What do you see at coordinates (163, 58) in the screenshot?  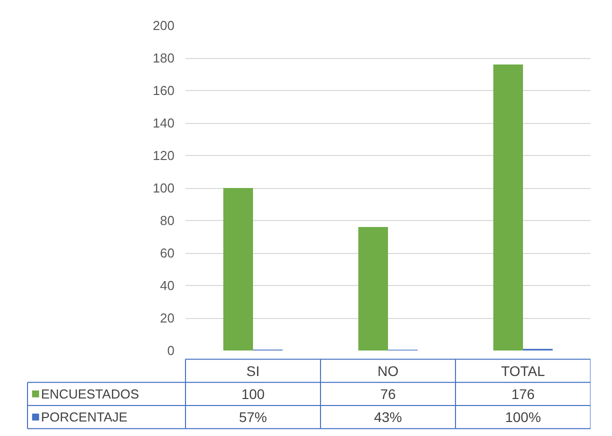 I see `y-tick-label: 180` at bounding box center [163, 58].